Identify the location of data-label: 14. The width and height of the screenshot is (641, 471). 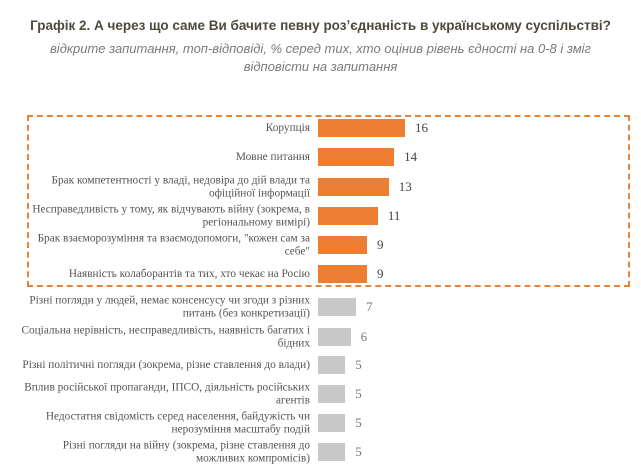
(411, 156).